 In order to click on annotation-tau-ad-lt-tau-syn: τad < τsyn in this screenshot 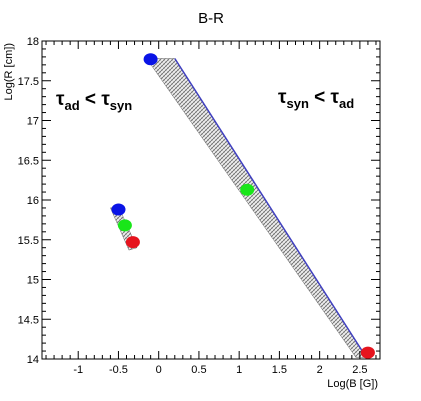, I will do `click(94, 101)`.